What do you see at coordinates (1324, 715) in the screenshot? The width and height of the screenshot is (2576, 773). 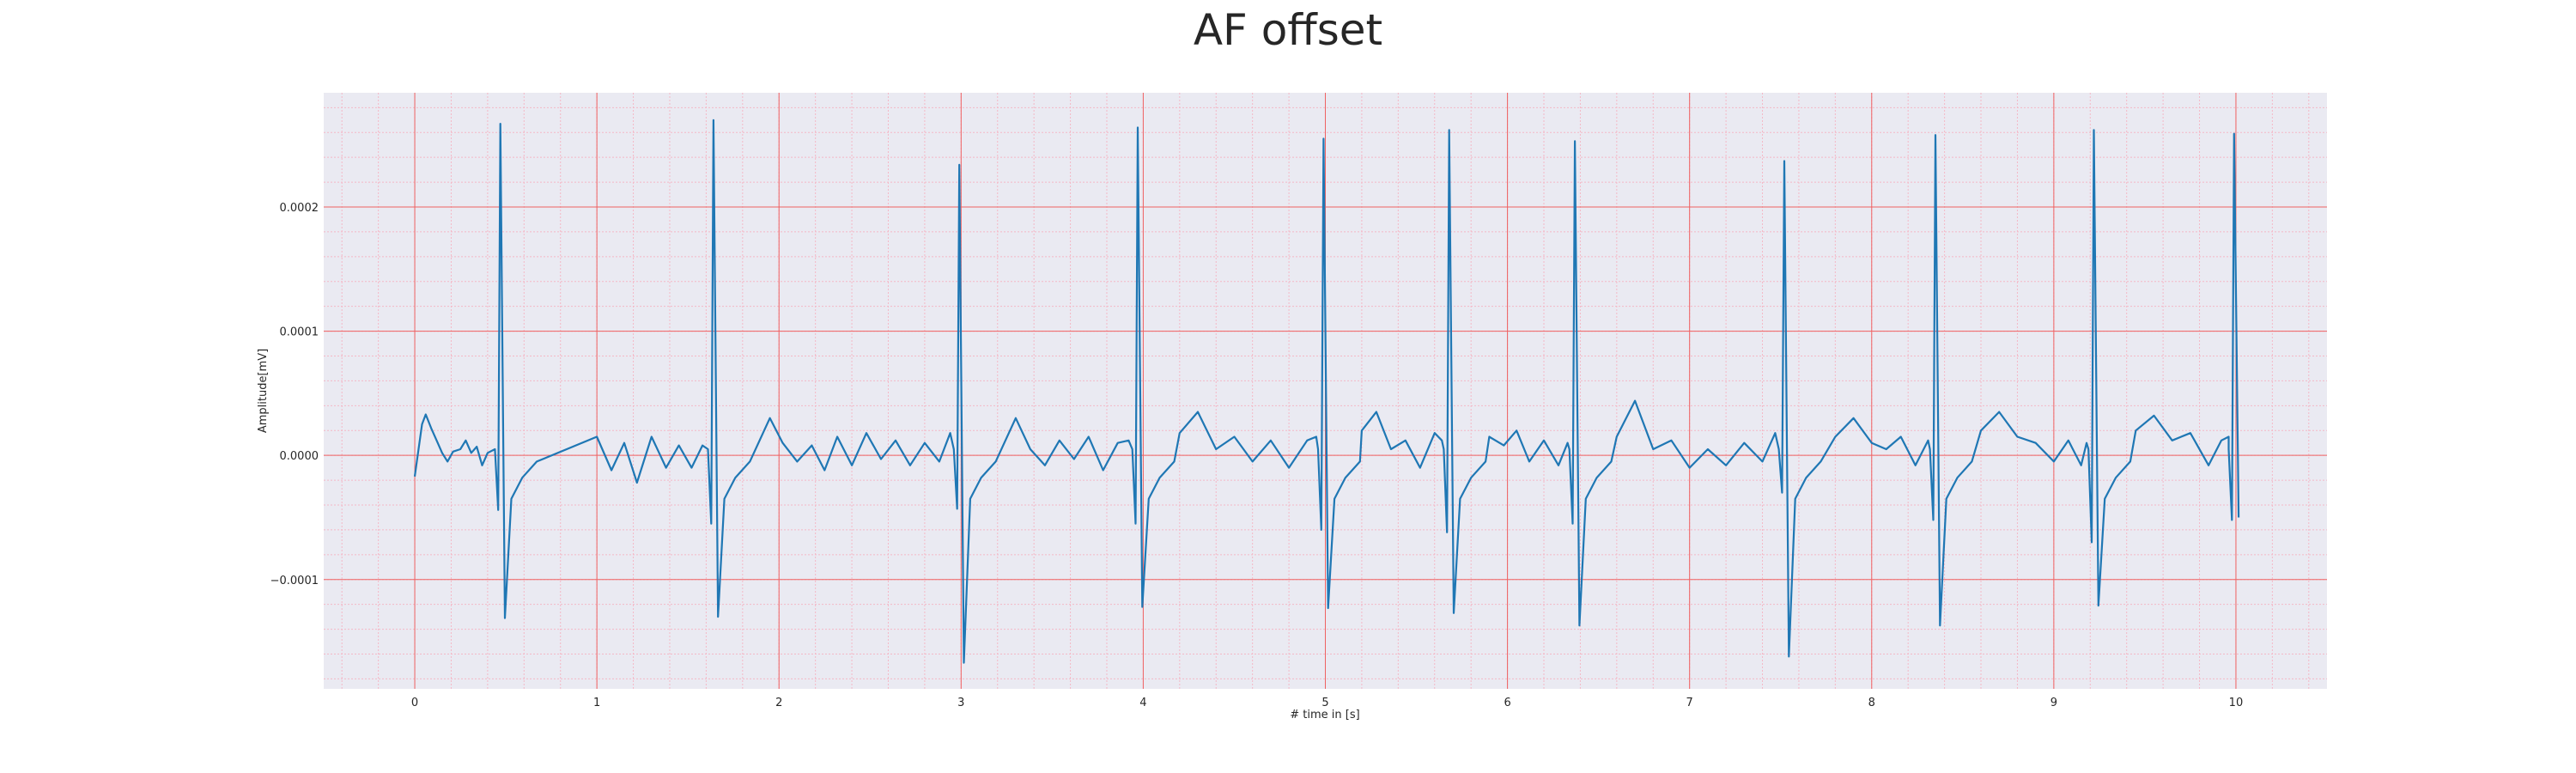 I see `x-axis-label: # time in [s]` at bounding box center [1324, 715].